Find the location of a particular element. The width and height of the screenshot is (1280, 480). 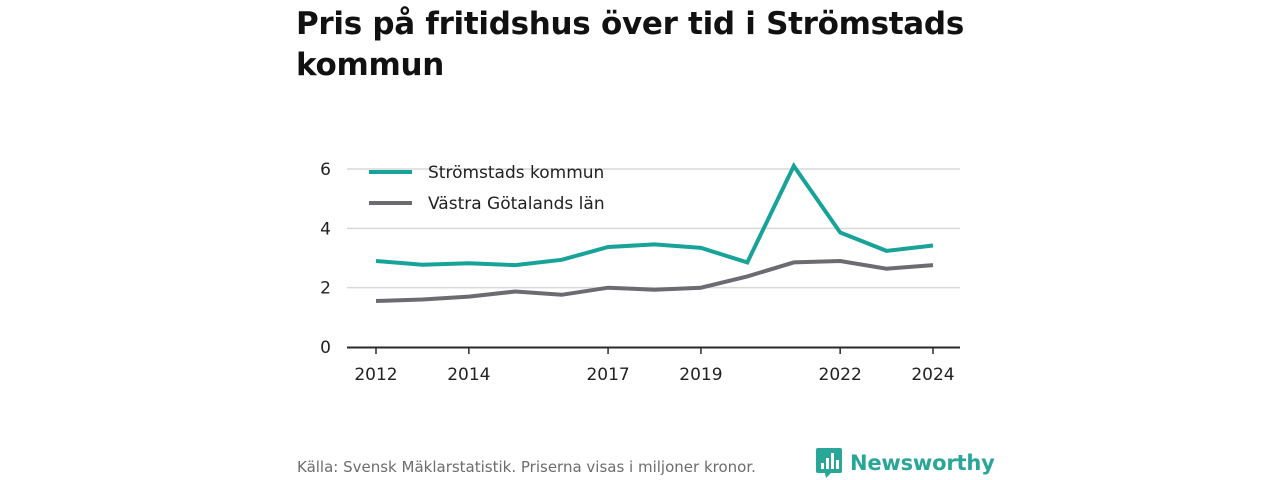

newsworthy-logo-icon is located at coordinates (829, 463).